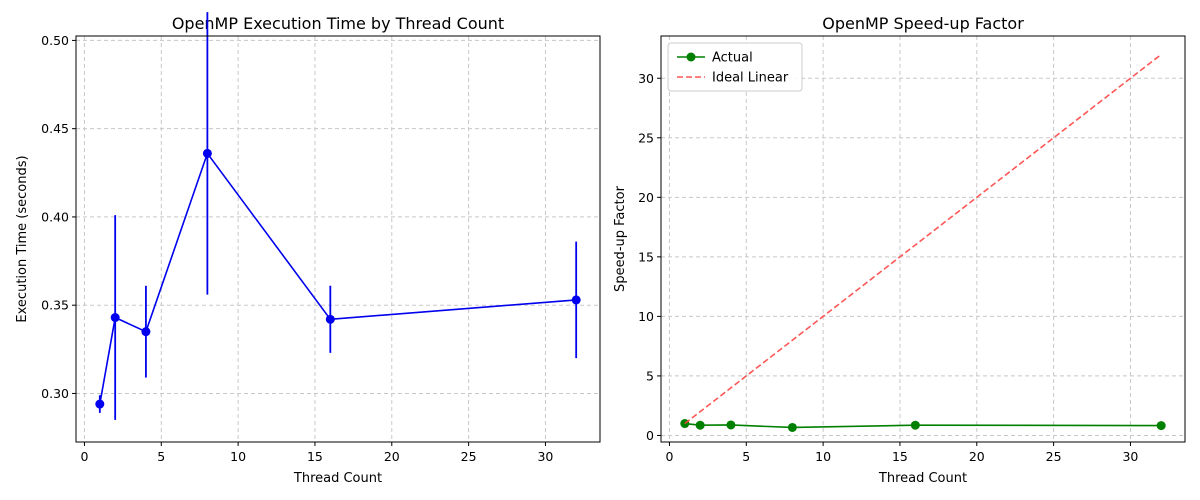 The width and height of the screenshot is (1200, 500). I want to click on y-tick-label: 0.45, so click(55, 128).